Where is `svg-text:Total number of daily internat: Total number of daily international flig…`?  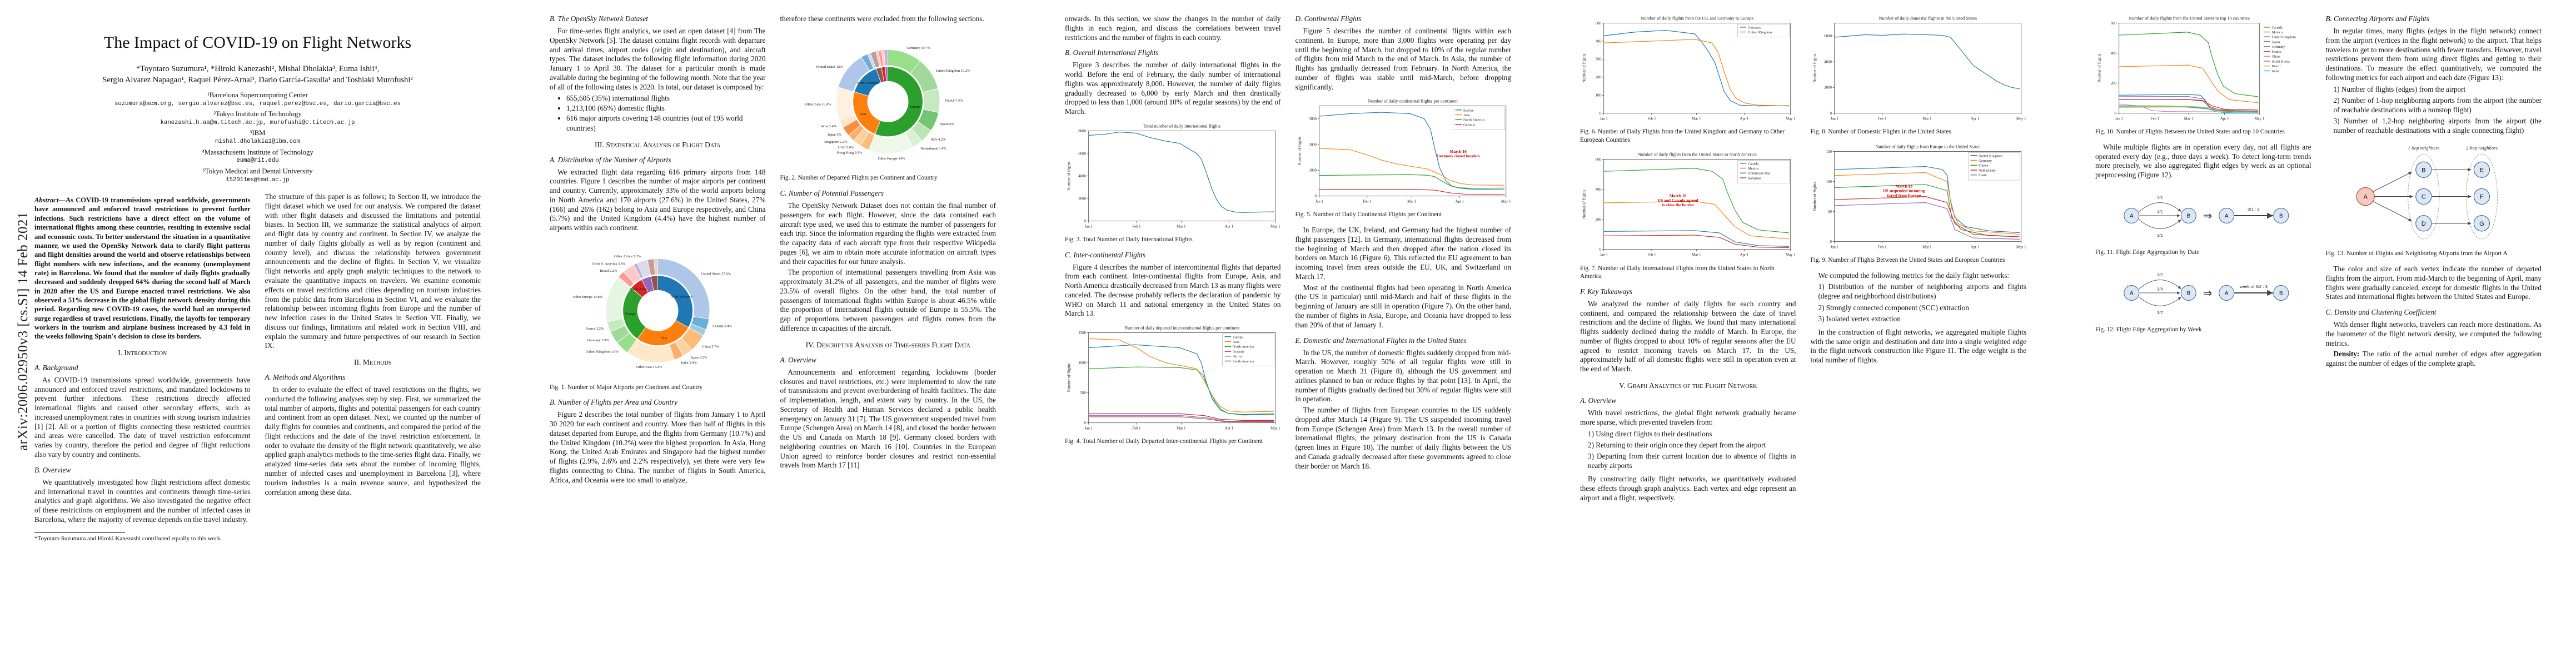 svg-text:Total number of daily internat: Total number of daily international flig… is located at coordinates (1182, 126).